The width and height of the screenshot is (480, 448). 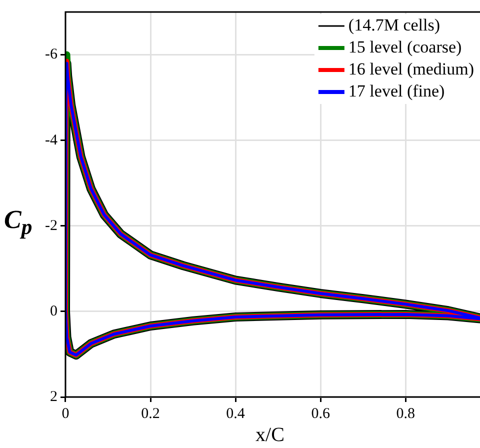 What do you see at coordinates (54, 311) in the screenshot?
I see `y-tick-label: 0` at bounding box center [54, 311].